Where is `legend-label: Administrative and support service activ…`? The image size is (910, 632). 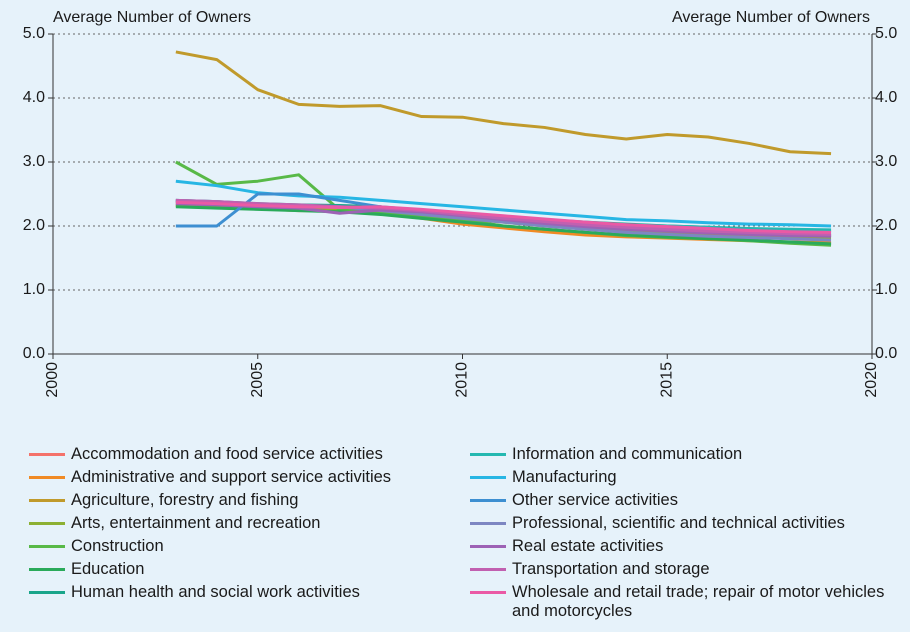
legend-label: Administrative and support service activ… is located at coordinates (231, 477).